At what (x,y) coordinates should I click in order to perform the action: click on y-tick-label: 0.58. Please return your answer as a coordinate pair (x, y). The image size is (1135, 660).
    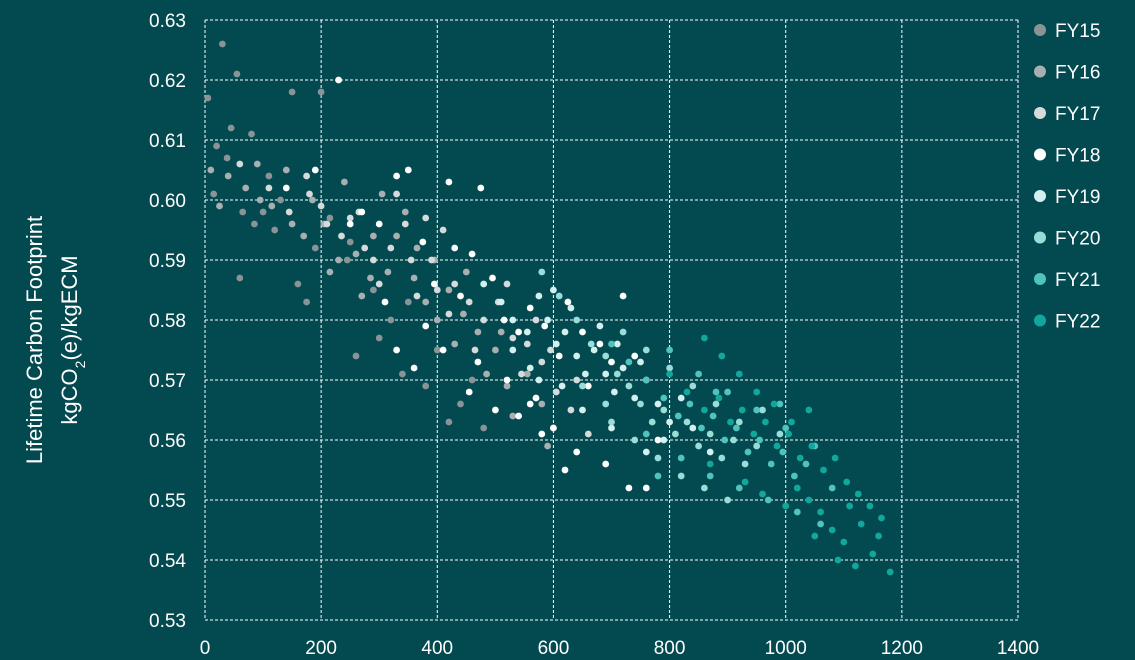
    Looking at the image, I should click on (167, 321).